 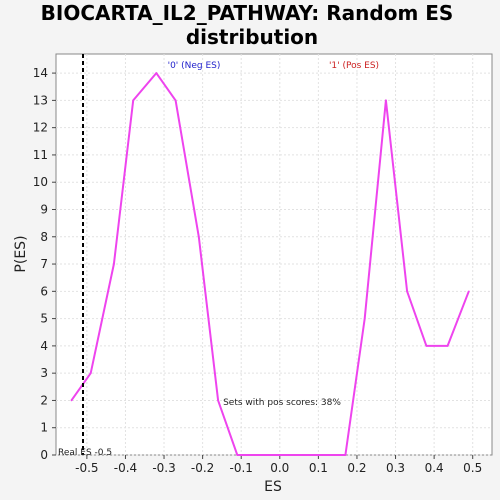 I want to click on y-tick-label: 0, so click(x=44, y=455).